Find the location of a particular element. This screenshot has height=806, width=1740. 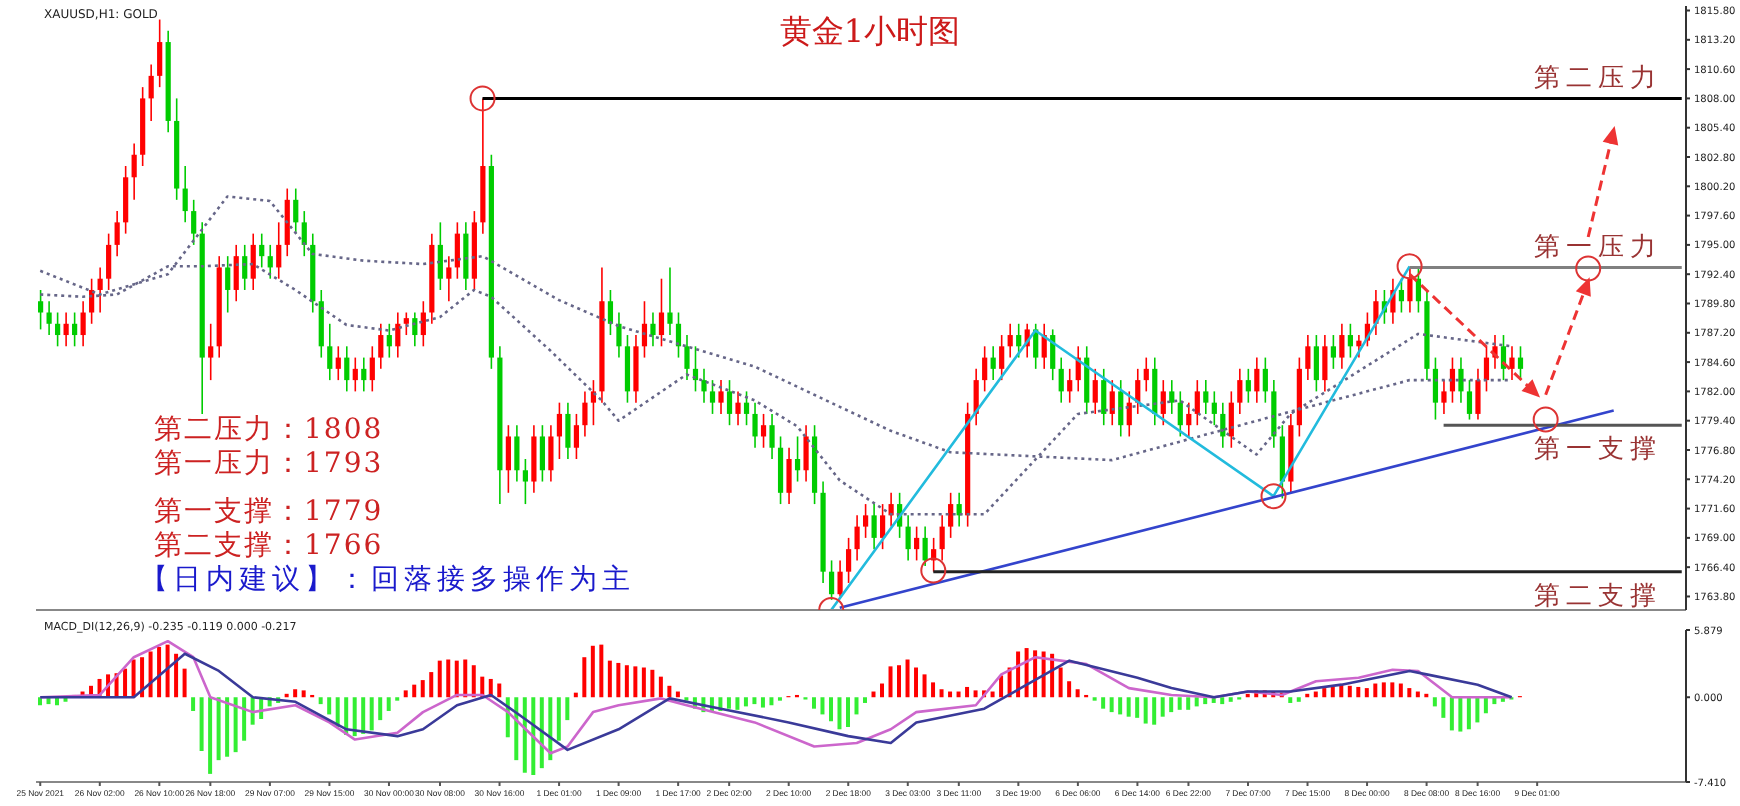

annotation: 第二压力：1808 is located at coordinates (269, 430).